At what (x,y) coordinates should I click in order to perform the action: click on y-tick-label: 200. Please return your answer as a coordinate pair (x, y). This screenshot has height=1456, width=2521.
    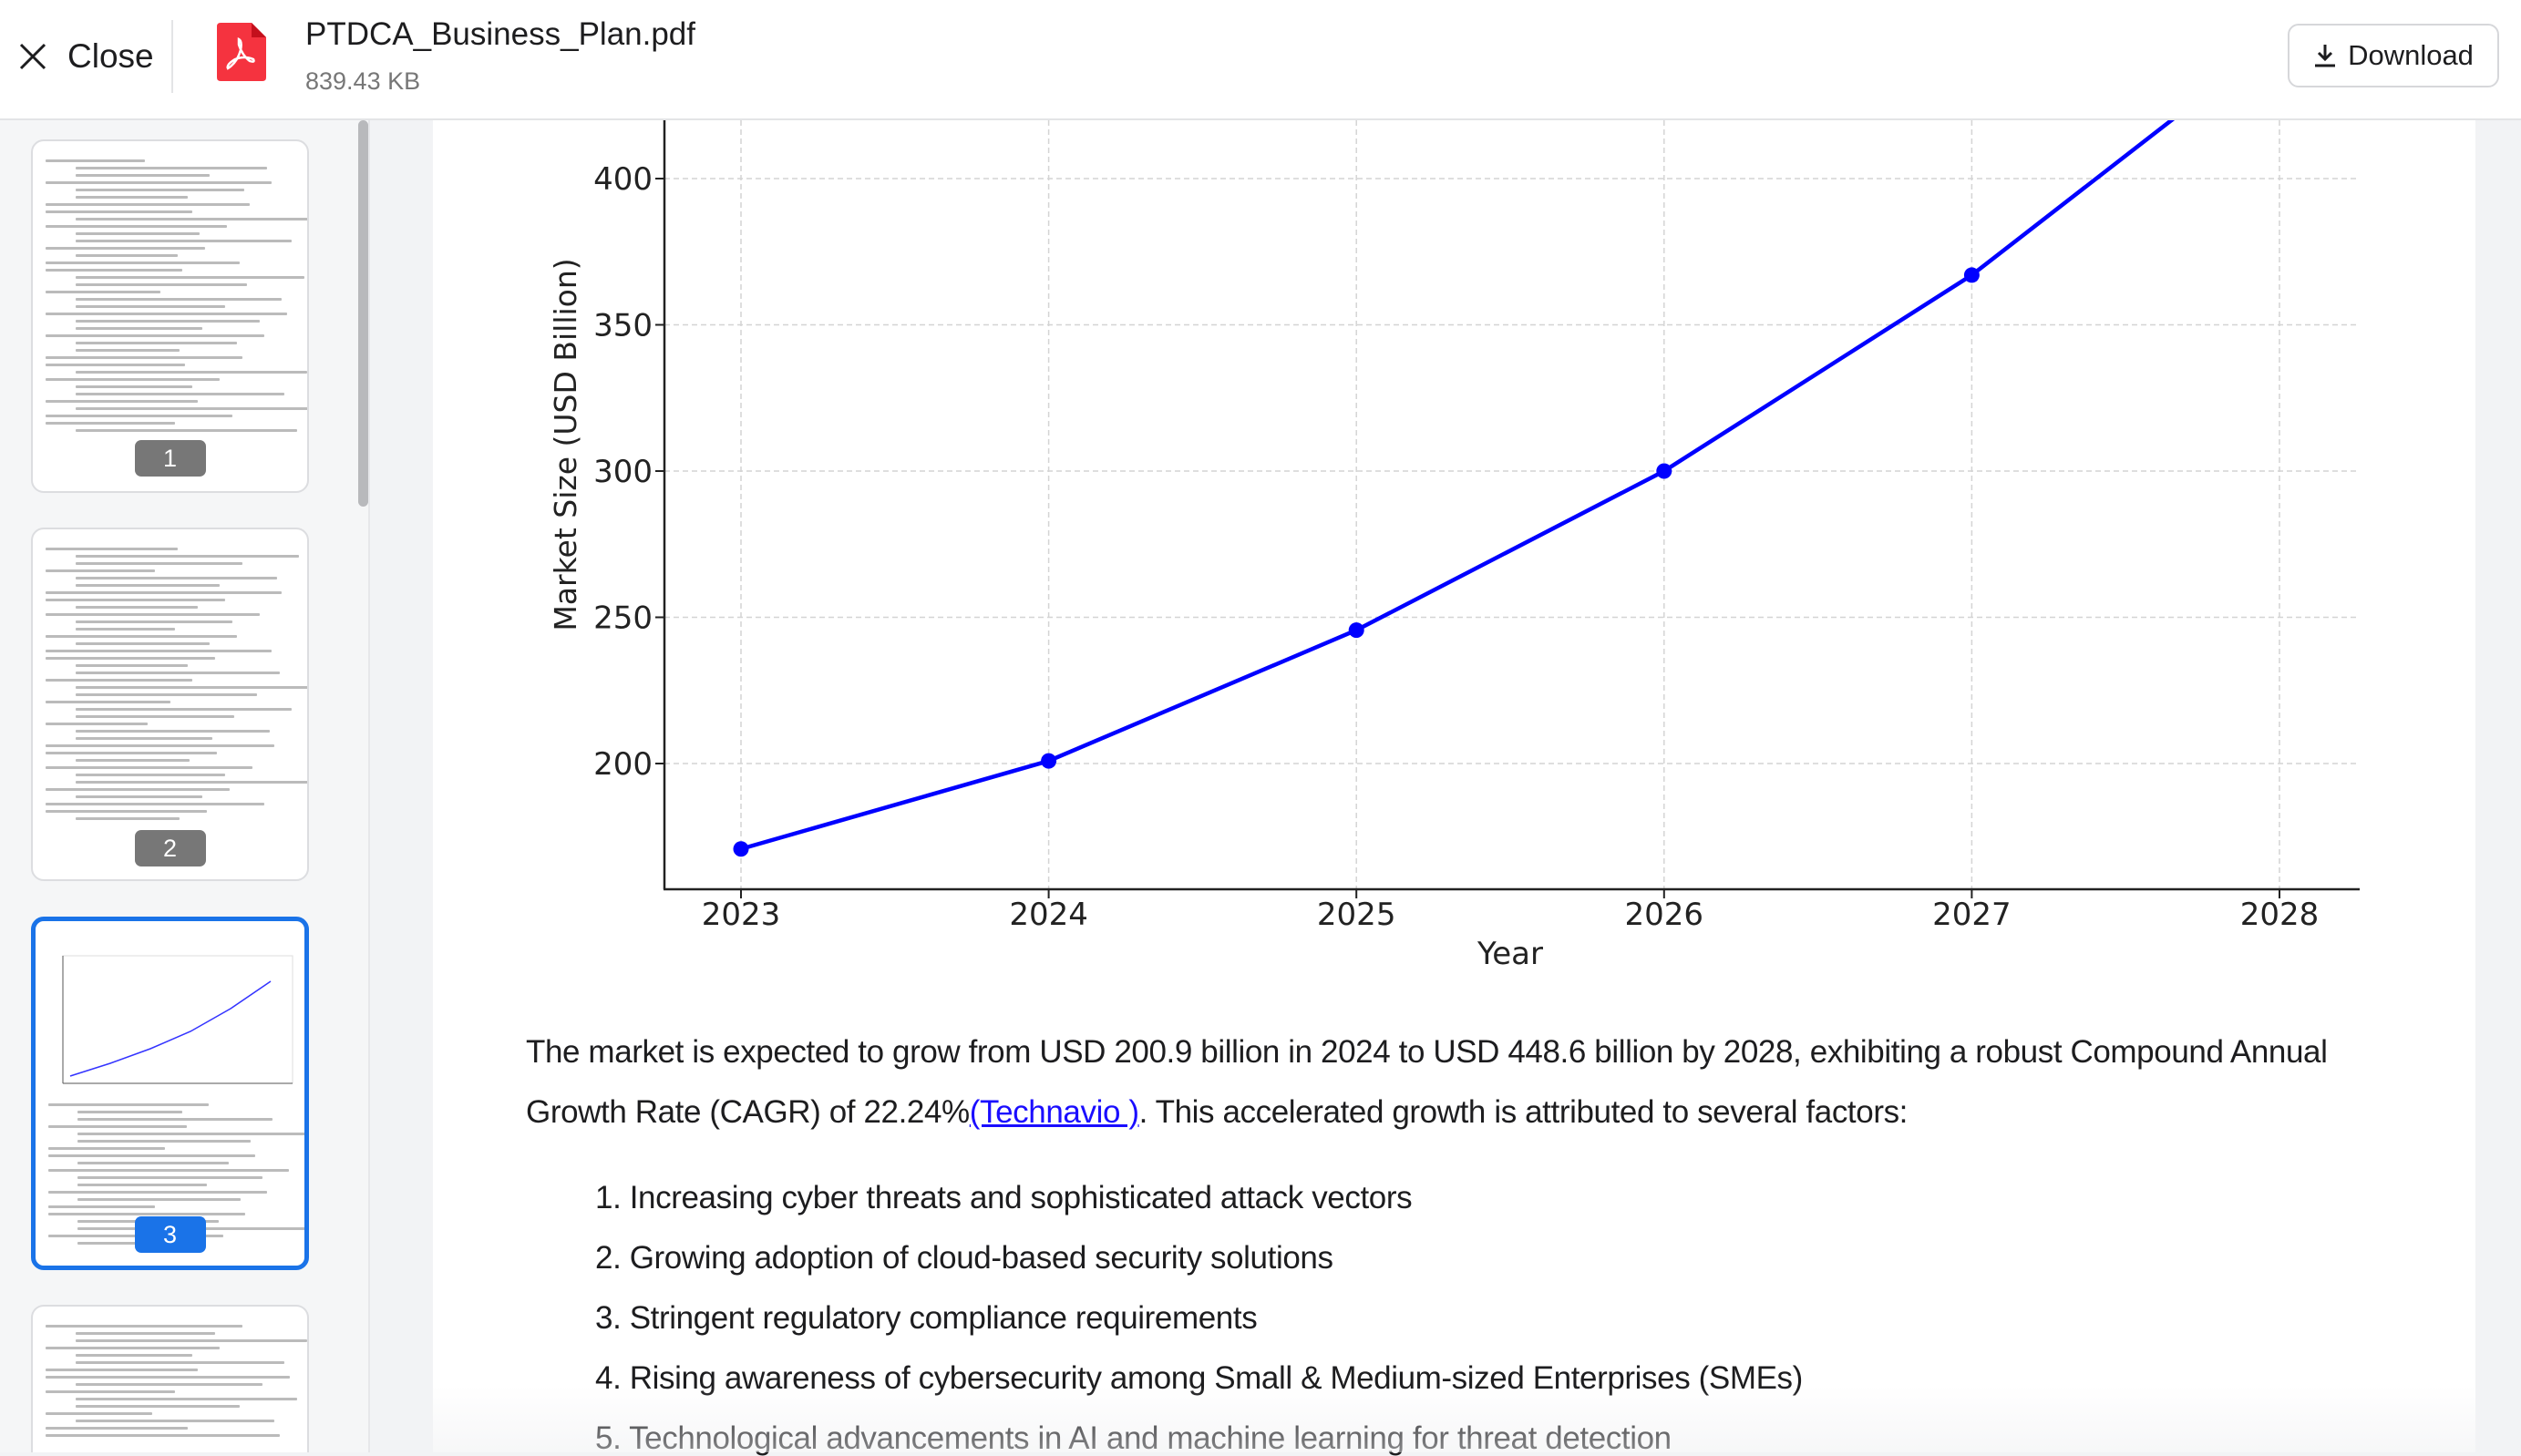
    Looking at the image, I should click on (623, 764).